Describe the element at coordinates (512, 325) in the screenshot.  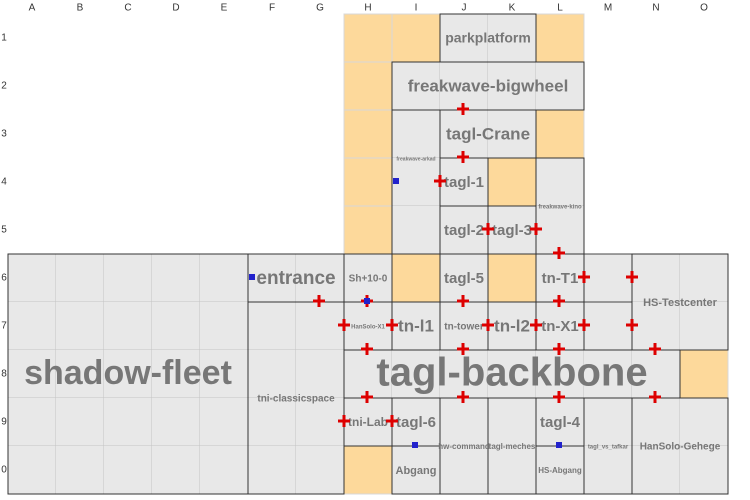
I see `room-label: tn-l2` at that location.